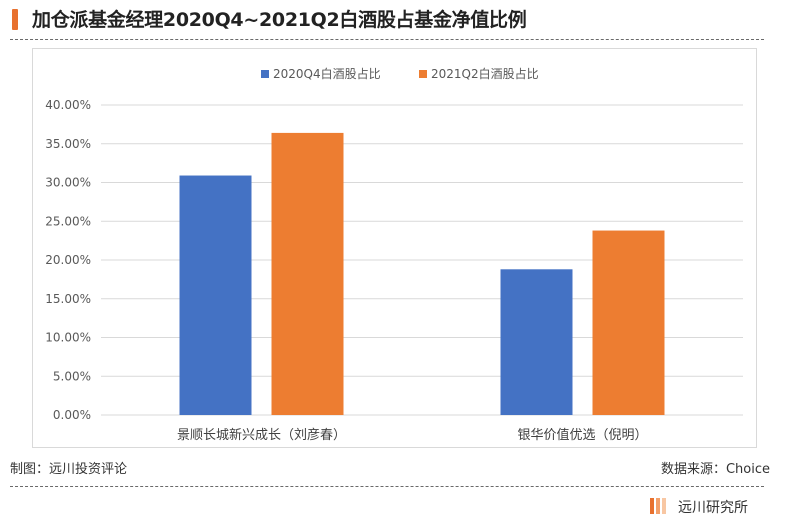 This screenshot has width=800, height=524. Describe the element at coordinates (327, 73) in the screenshot. I see `legend-label: 2020Q4白酒股占比` at that location.